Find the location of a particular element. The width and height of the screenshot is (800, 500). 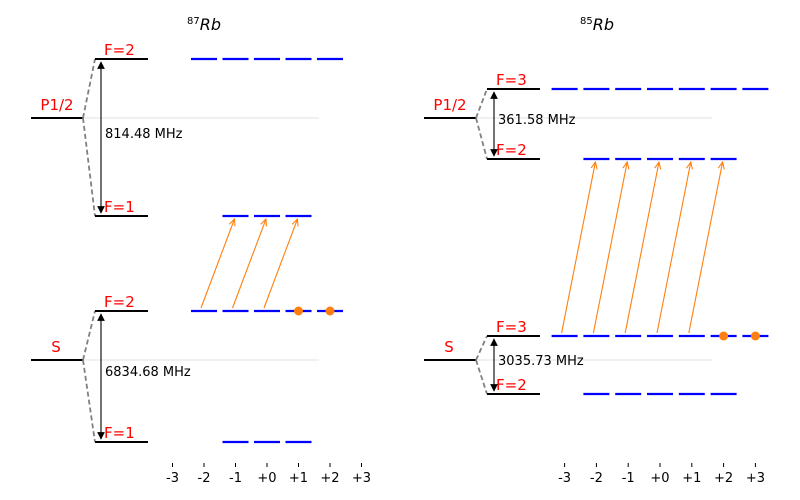

population-dot-m1 is located at coordinates (298, 311).